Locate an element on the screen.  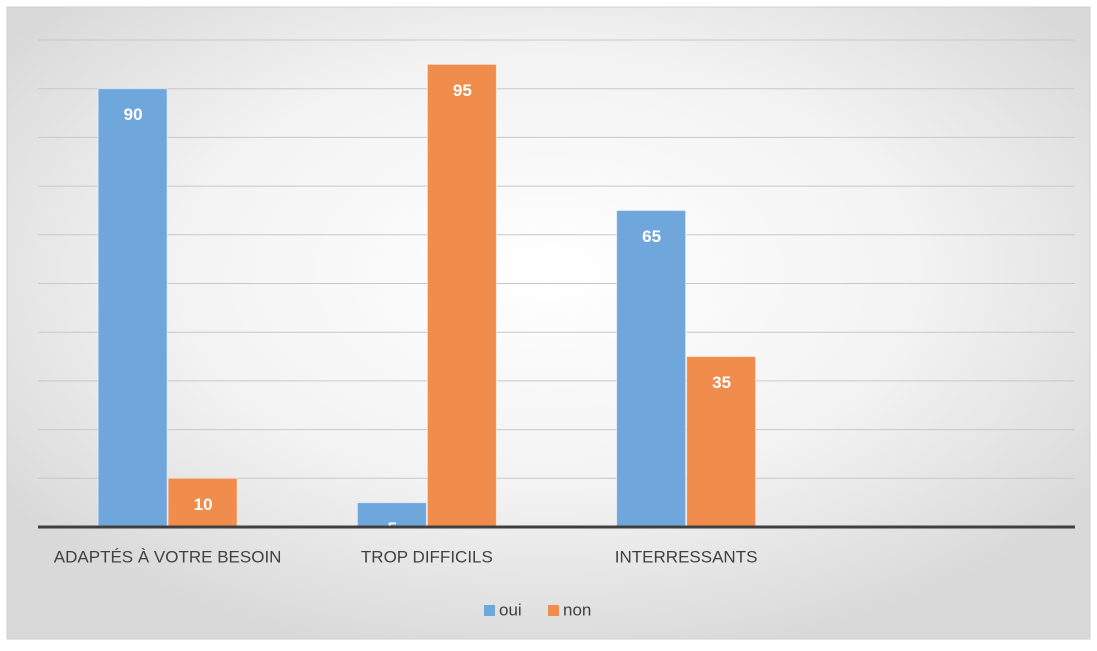
legend-label: non is located at coordinates (577, 609).